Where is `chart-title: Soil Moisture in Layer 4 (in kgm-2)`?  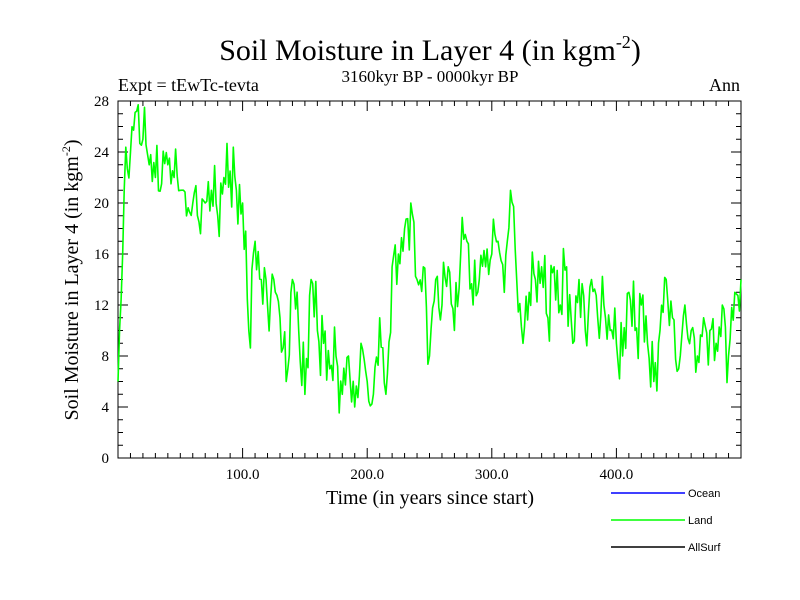
chart-title: Soil Moisture in Layer 4 (in kgm-2) is located at coordinates (430, 49).